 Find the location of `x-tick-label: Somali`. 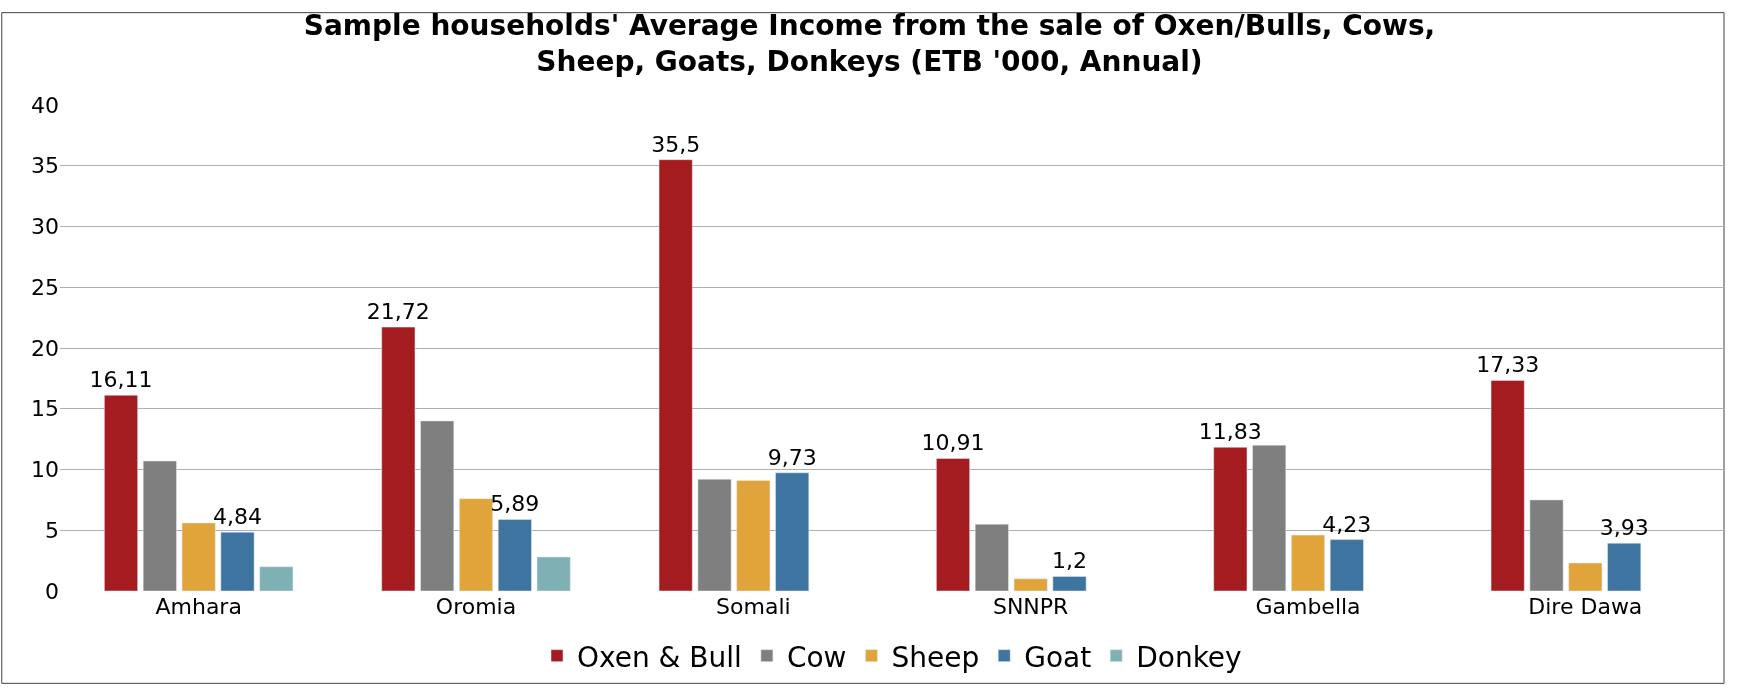

x-tick-label: Somali is located at coordinates (753, 606).